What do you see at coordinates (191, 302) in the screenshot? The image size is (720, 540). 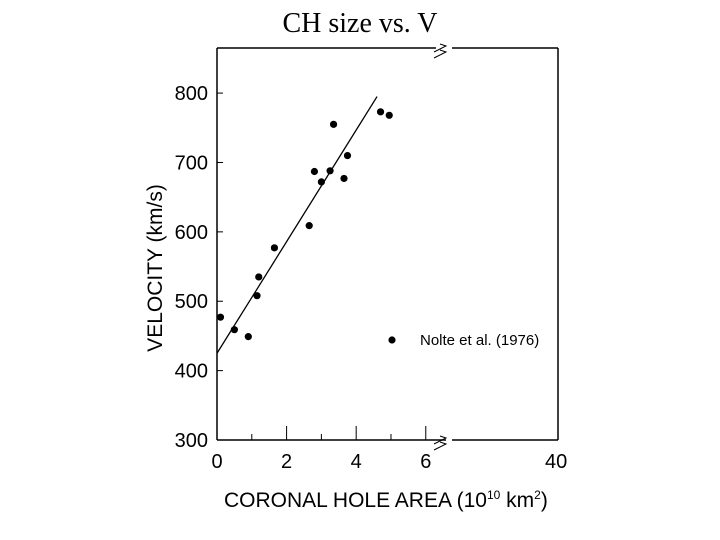 I see `y-tick-label: 500` at bounding box center [191, 302].